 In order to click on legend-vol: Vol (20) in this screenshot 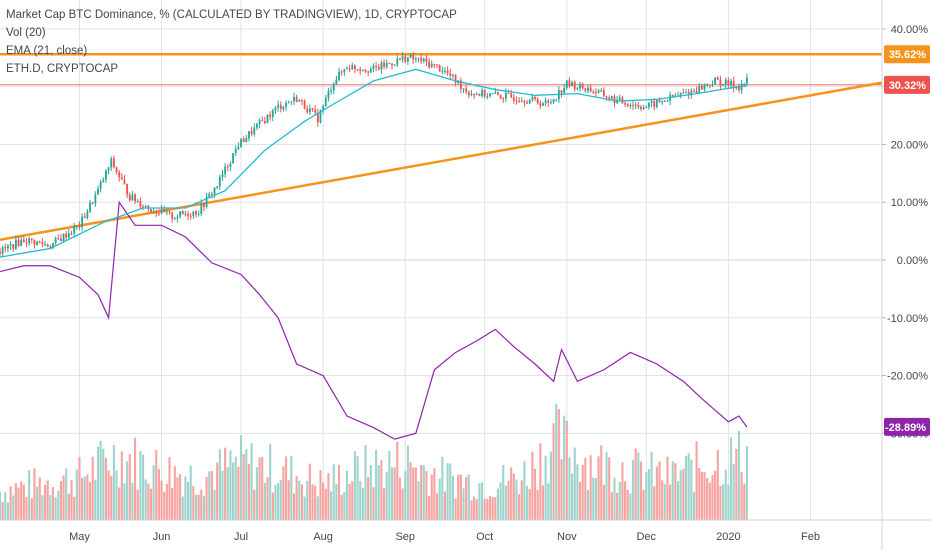, I will do `click(26, 33)`.